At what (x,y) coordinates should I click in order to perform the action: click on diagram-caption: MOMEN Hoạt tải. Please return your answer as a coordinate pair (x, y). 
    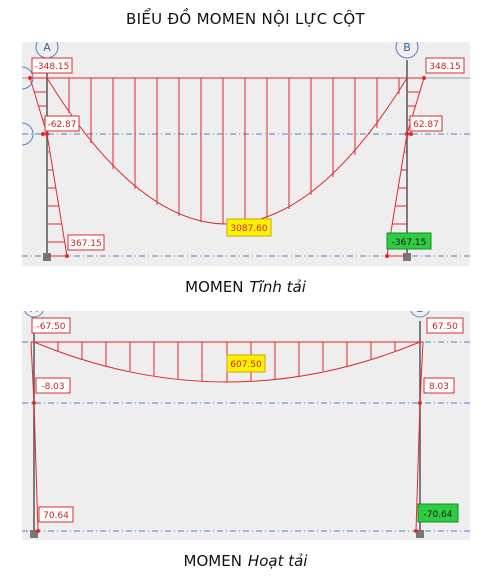
    Looking at the image, I should click on (245, 561).